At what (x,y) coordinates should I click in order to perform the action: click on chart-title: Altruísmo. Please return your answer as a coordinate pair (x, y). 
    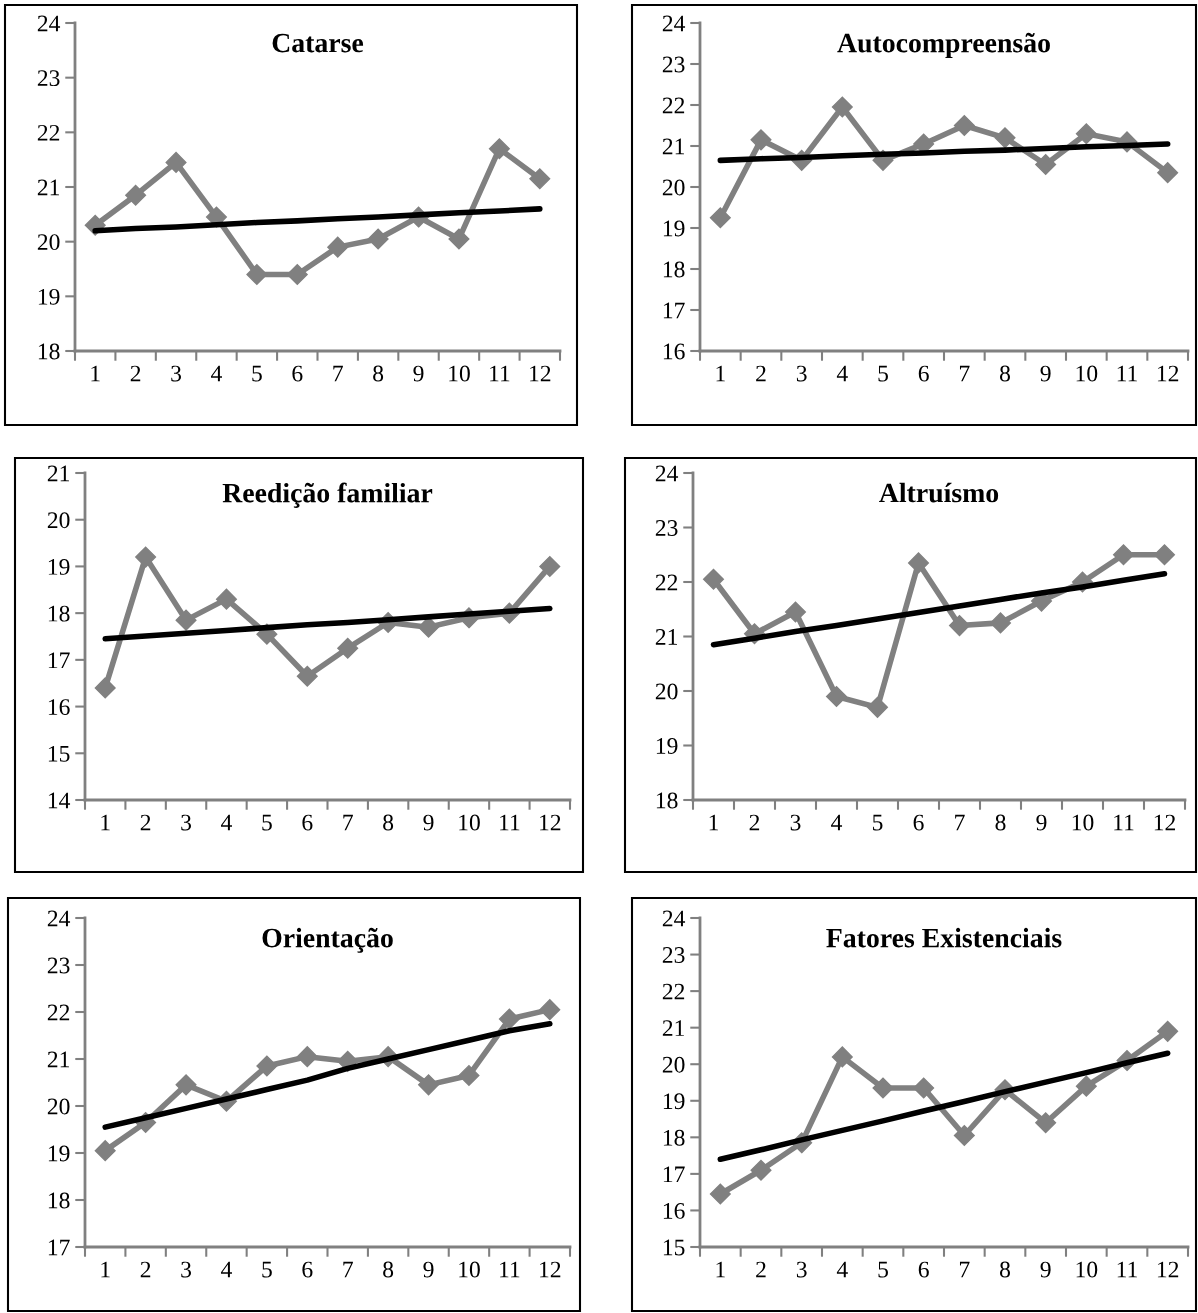
    Looking at the image, I should click on (939, 492).